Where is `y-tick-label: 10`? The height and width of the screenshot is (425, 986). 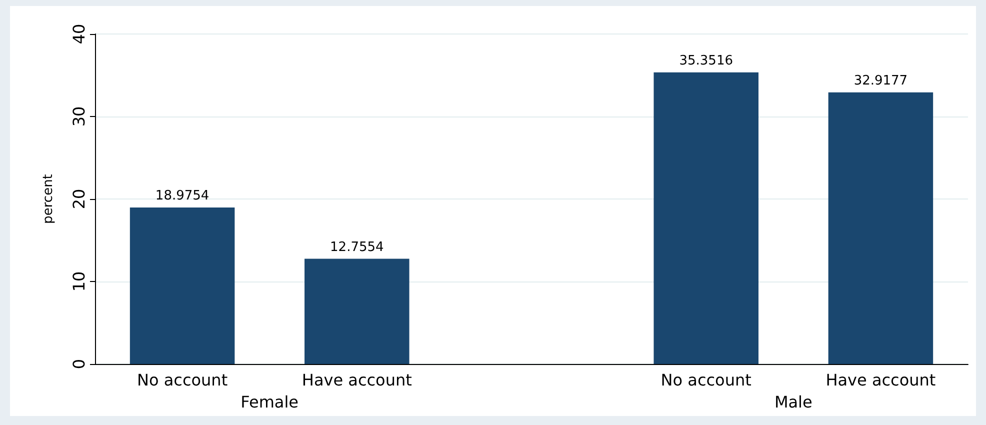 y-tick-label: 10 is located at coordinates (79, 281).